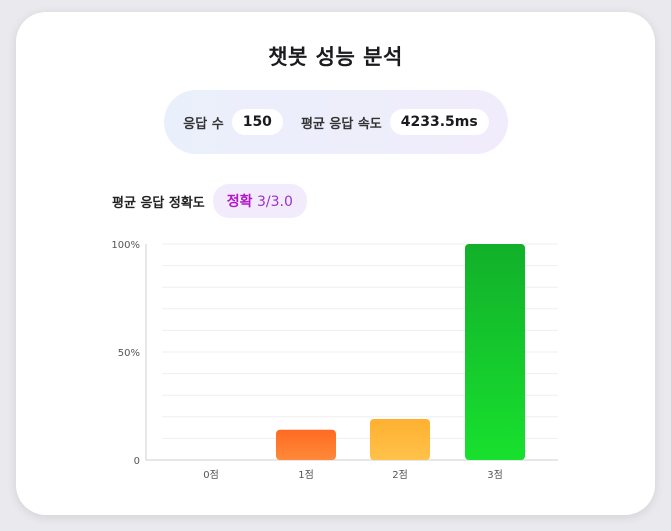  I want to click on stats-bar: 응답 수 150 평균 응답 속도 4233.5ms, so click(336, 122).